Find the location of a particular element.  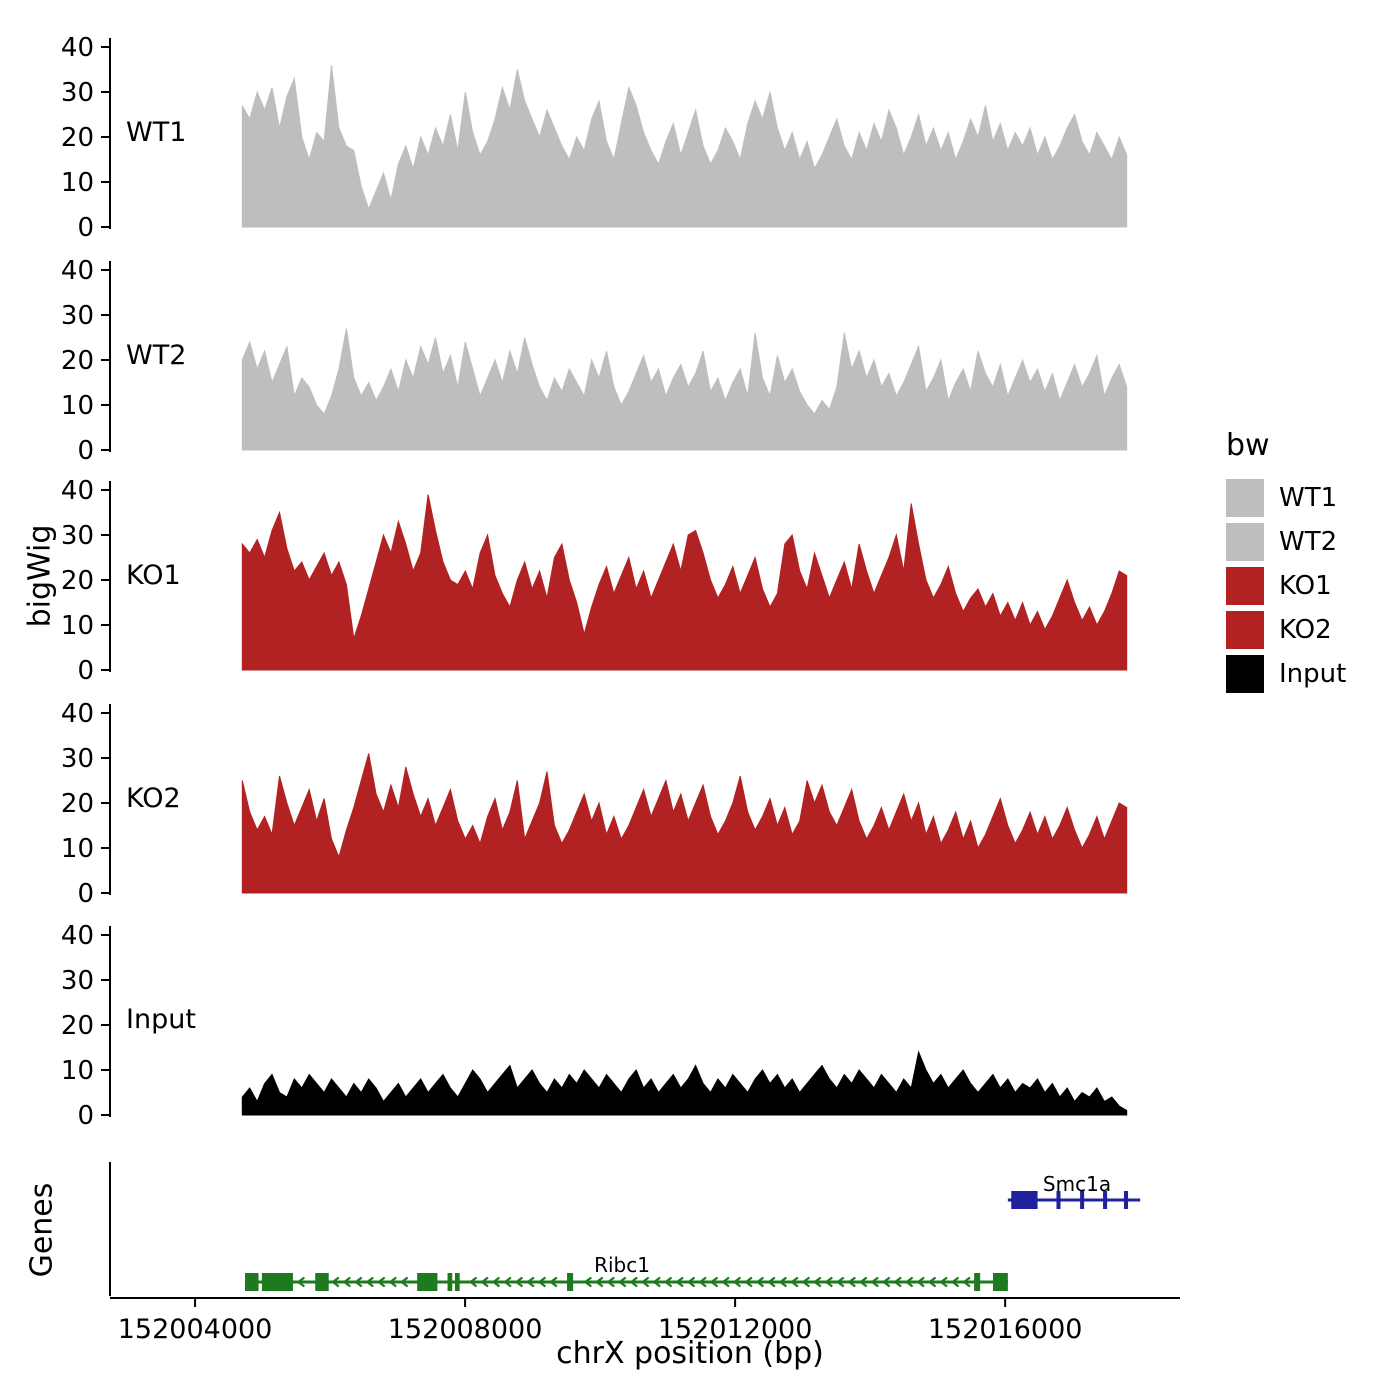

gene-Smc1a is located at coordinates (1074, 1200).